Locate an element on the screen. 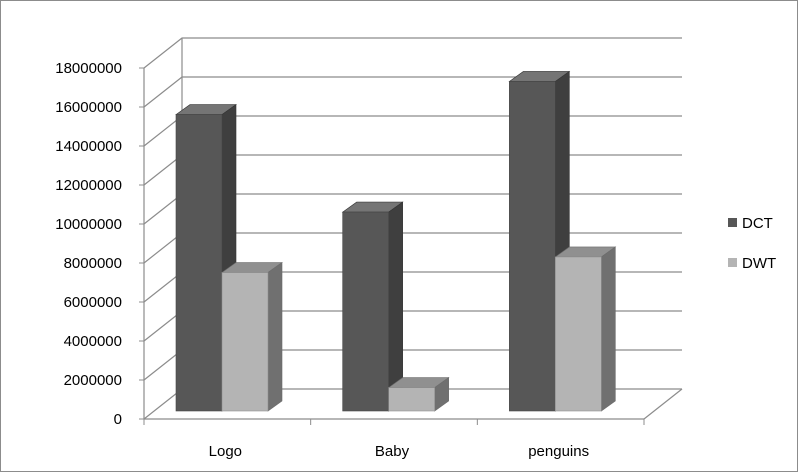 The width and height of the screenshot is (798, 473). y-tick-label: 4000000 is located at coordinates (93, 341).